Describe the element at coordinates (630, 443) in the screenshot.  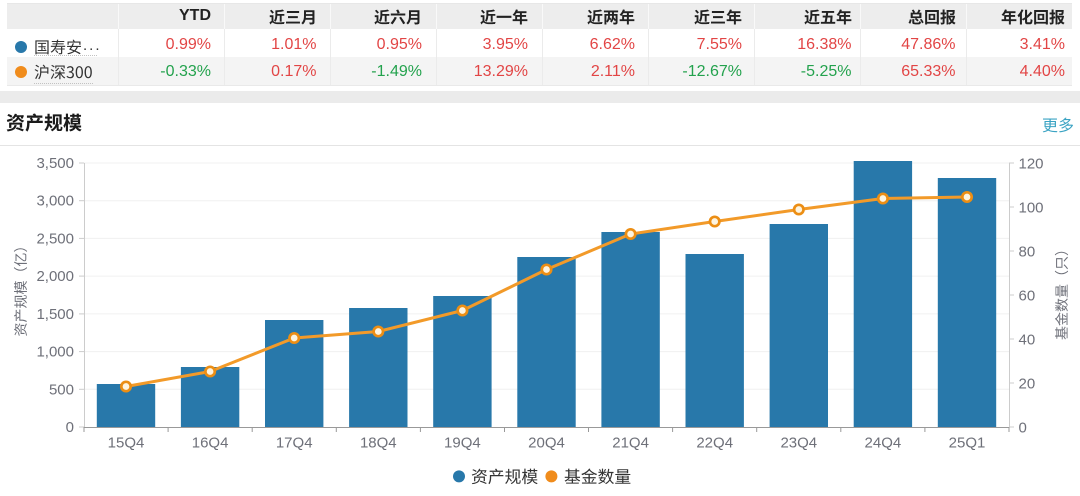
I see `svg-text: 21Q4` at that location.